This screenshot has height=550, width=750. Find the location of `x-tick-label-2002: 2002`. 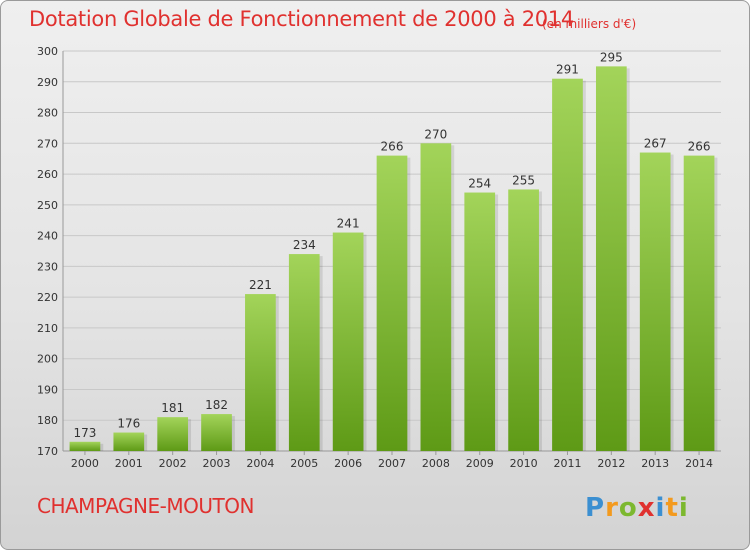

x-tick-label-2002: 2002 is located at coordinates (173, 463).